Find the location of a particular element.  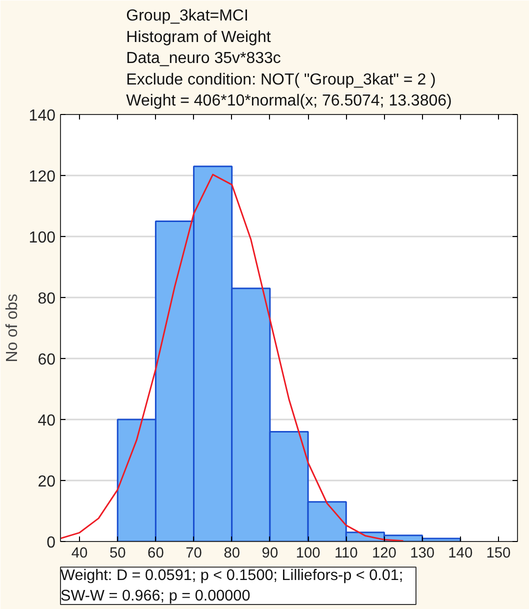

x-tick-label: 40 is located at coordinates (79, 554).